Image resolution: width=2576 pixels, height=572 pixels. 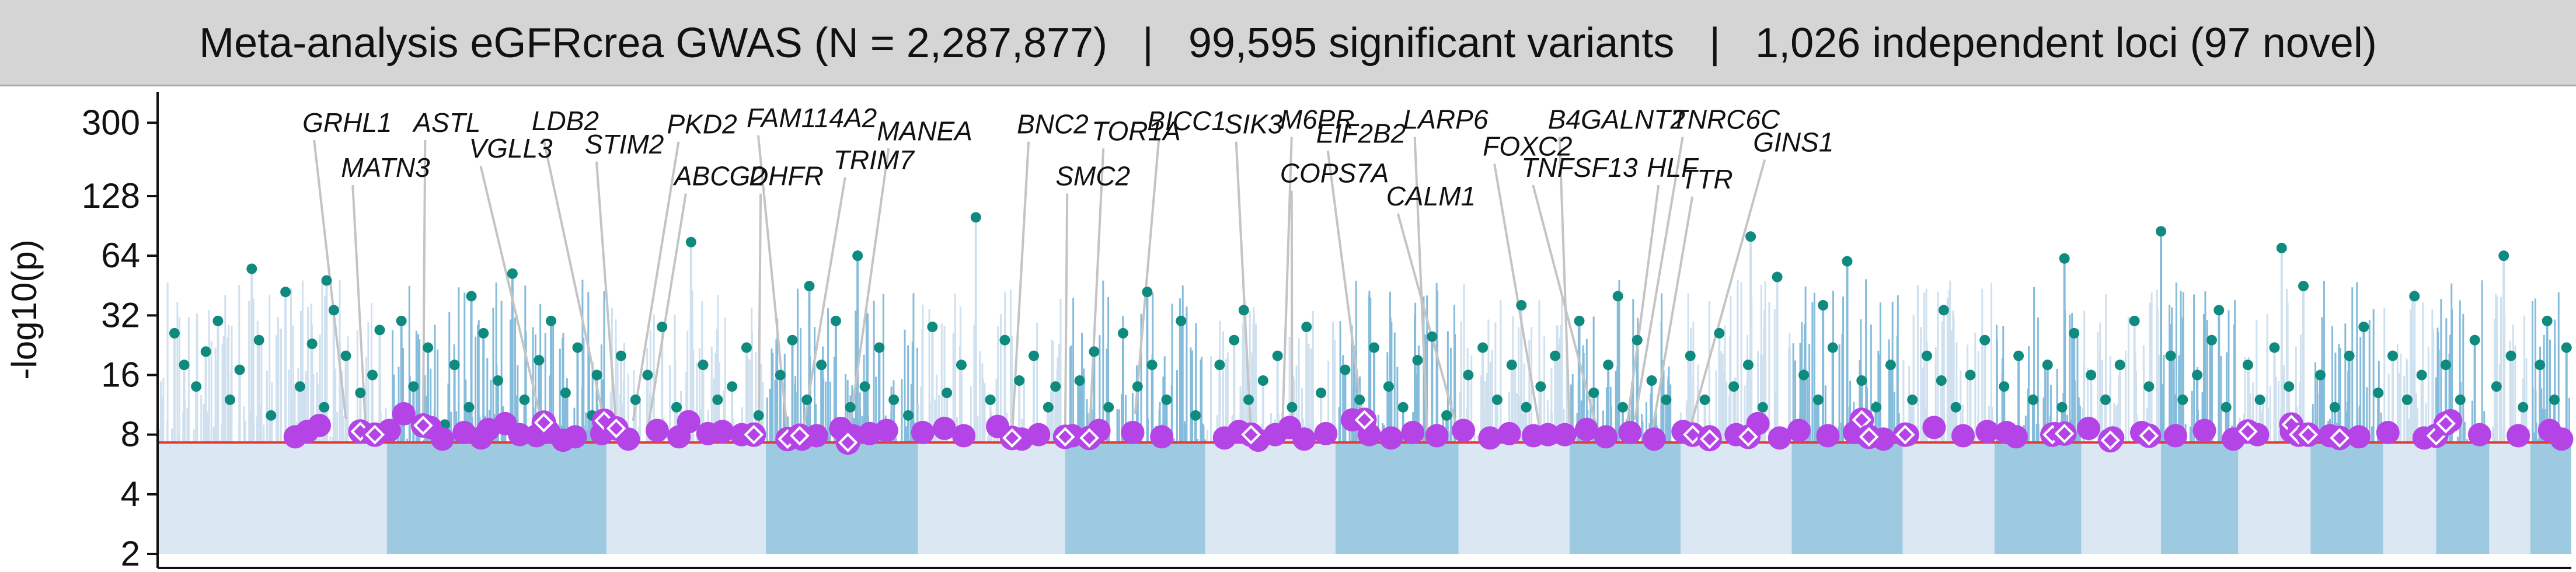 I want to click on leader-line-b4galnt2, so click(x=1565, y=282).